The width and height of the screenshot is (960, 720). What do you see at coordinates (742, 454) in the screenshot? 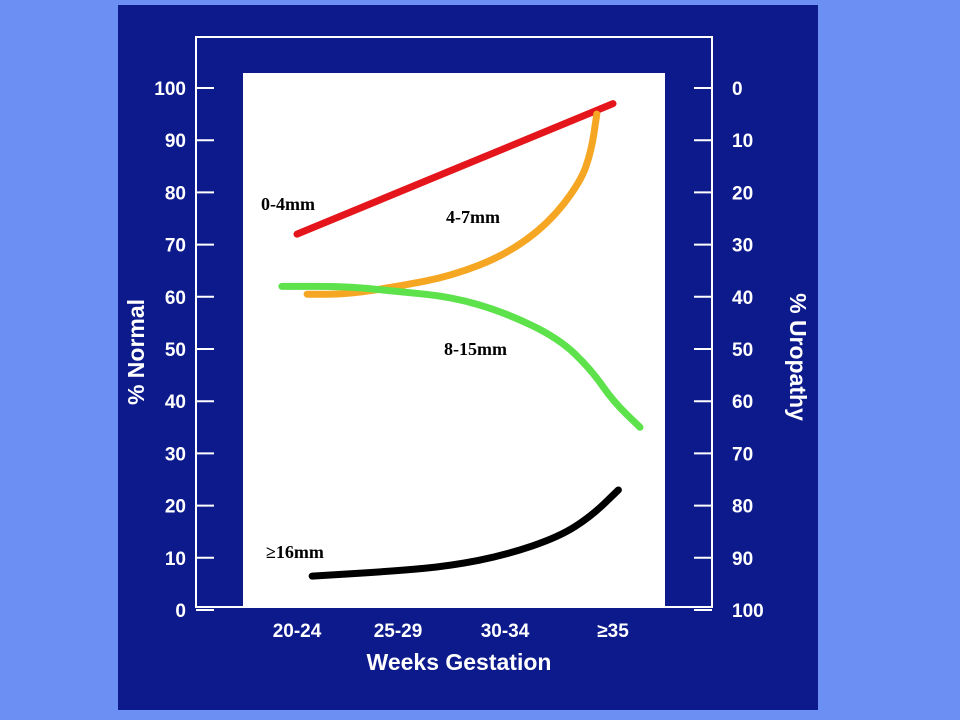
I see `y2-tick-label: 70` at bounding box center [742, 454].